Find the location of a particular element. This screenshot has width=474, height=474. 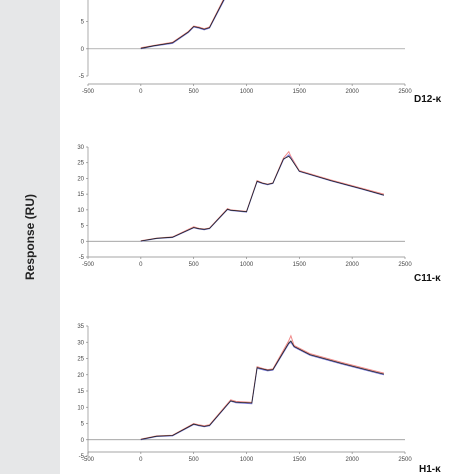

ylabel-sidebar: Response (RU) is located at coordinates (30, 237).